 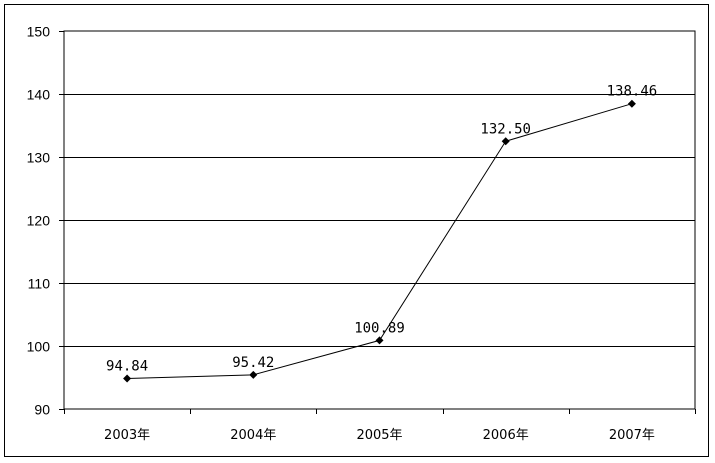 What do you see at coordinates (39, 32) in the screenshot?
I see `y-tick-label: 150` at bounding box center [39, 32].